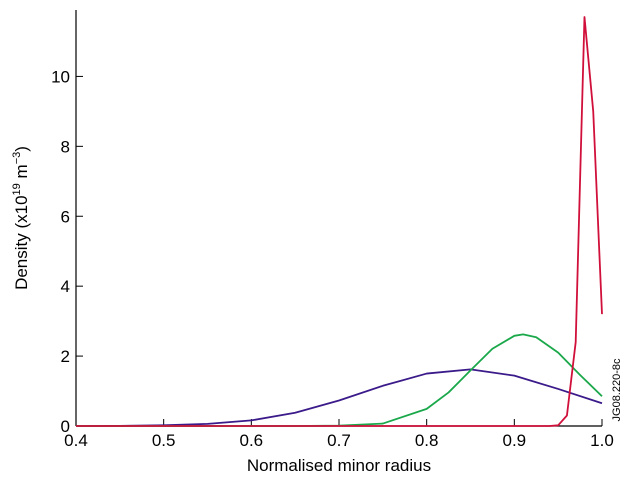 This screenshot has height=480, width=631. I want to click on x-tick-label: 0.5, so click(164, 440).